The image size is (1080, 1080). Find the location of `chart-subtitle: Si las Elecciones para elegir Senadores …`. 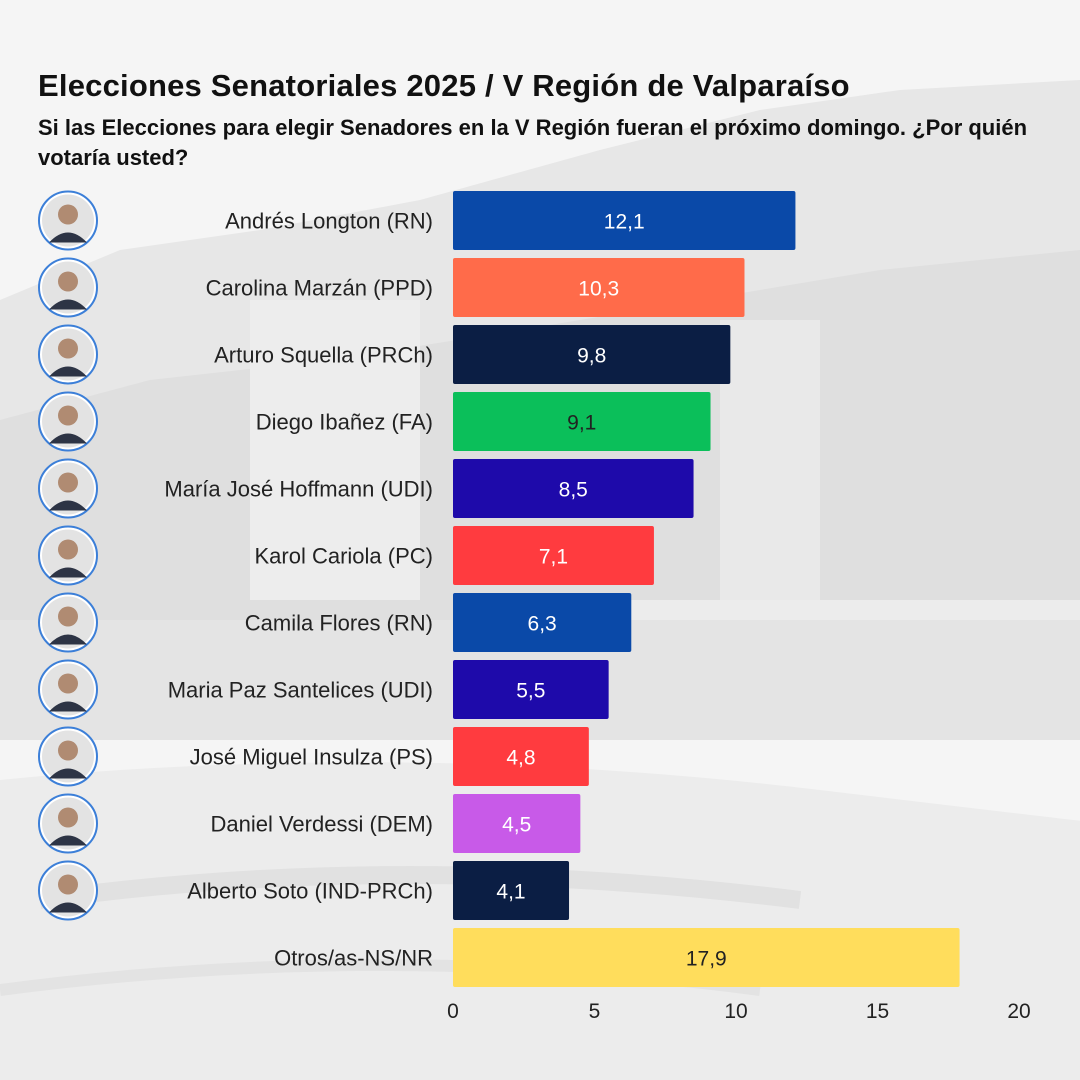

chart-subtitle: Si las Elecciones para elegir Senadores … is located at coordinates (533, 142).